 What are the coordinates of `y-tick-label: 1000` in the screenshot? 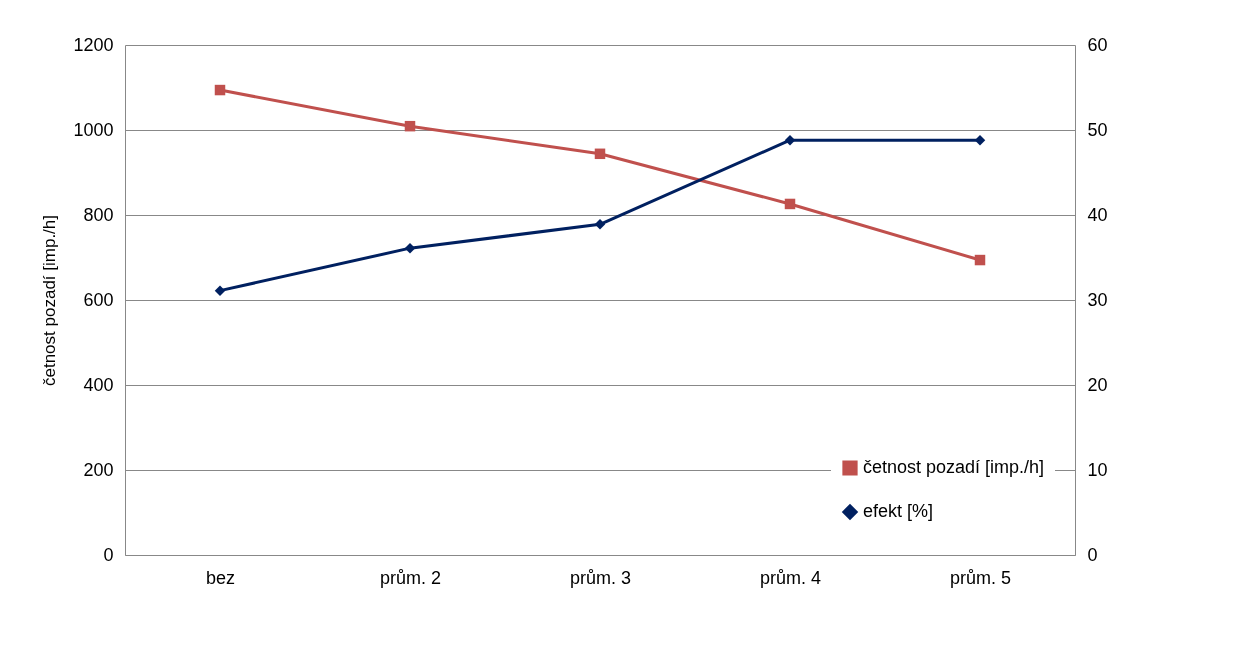 It's located at (93, 129).